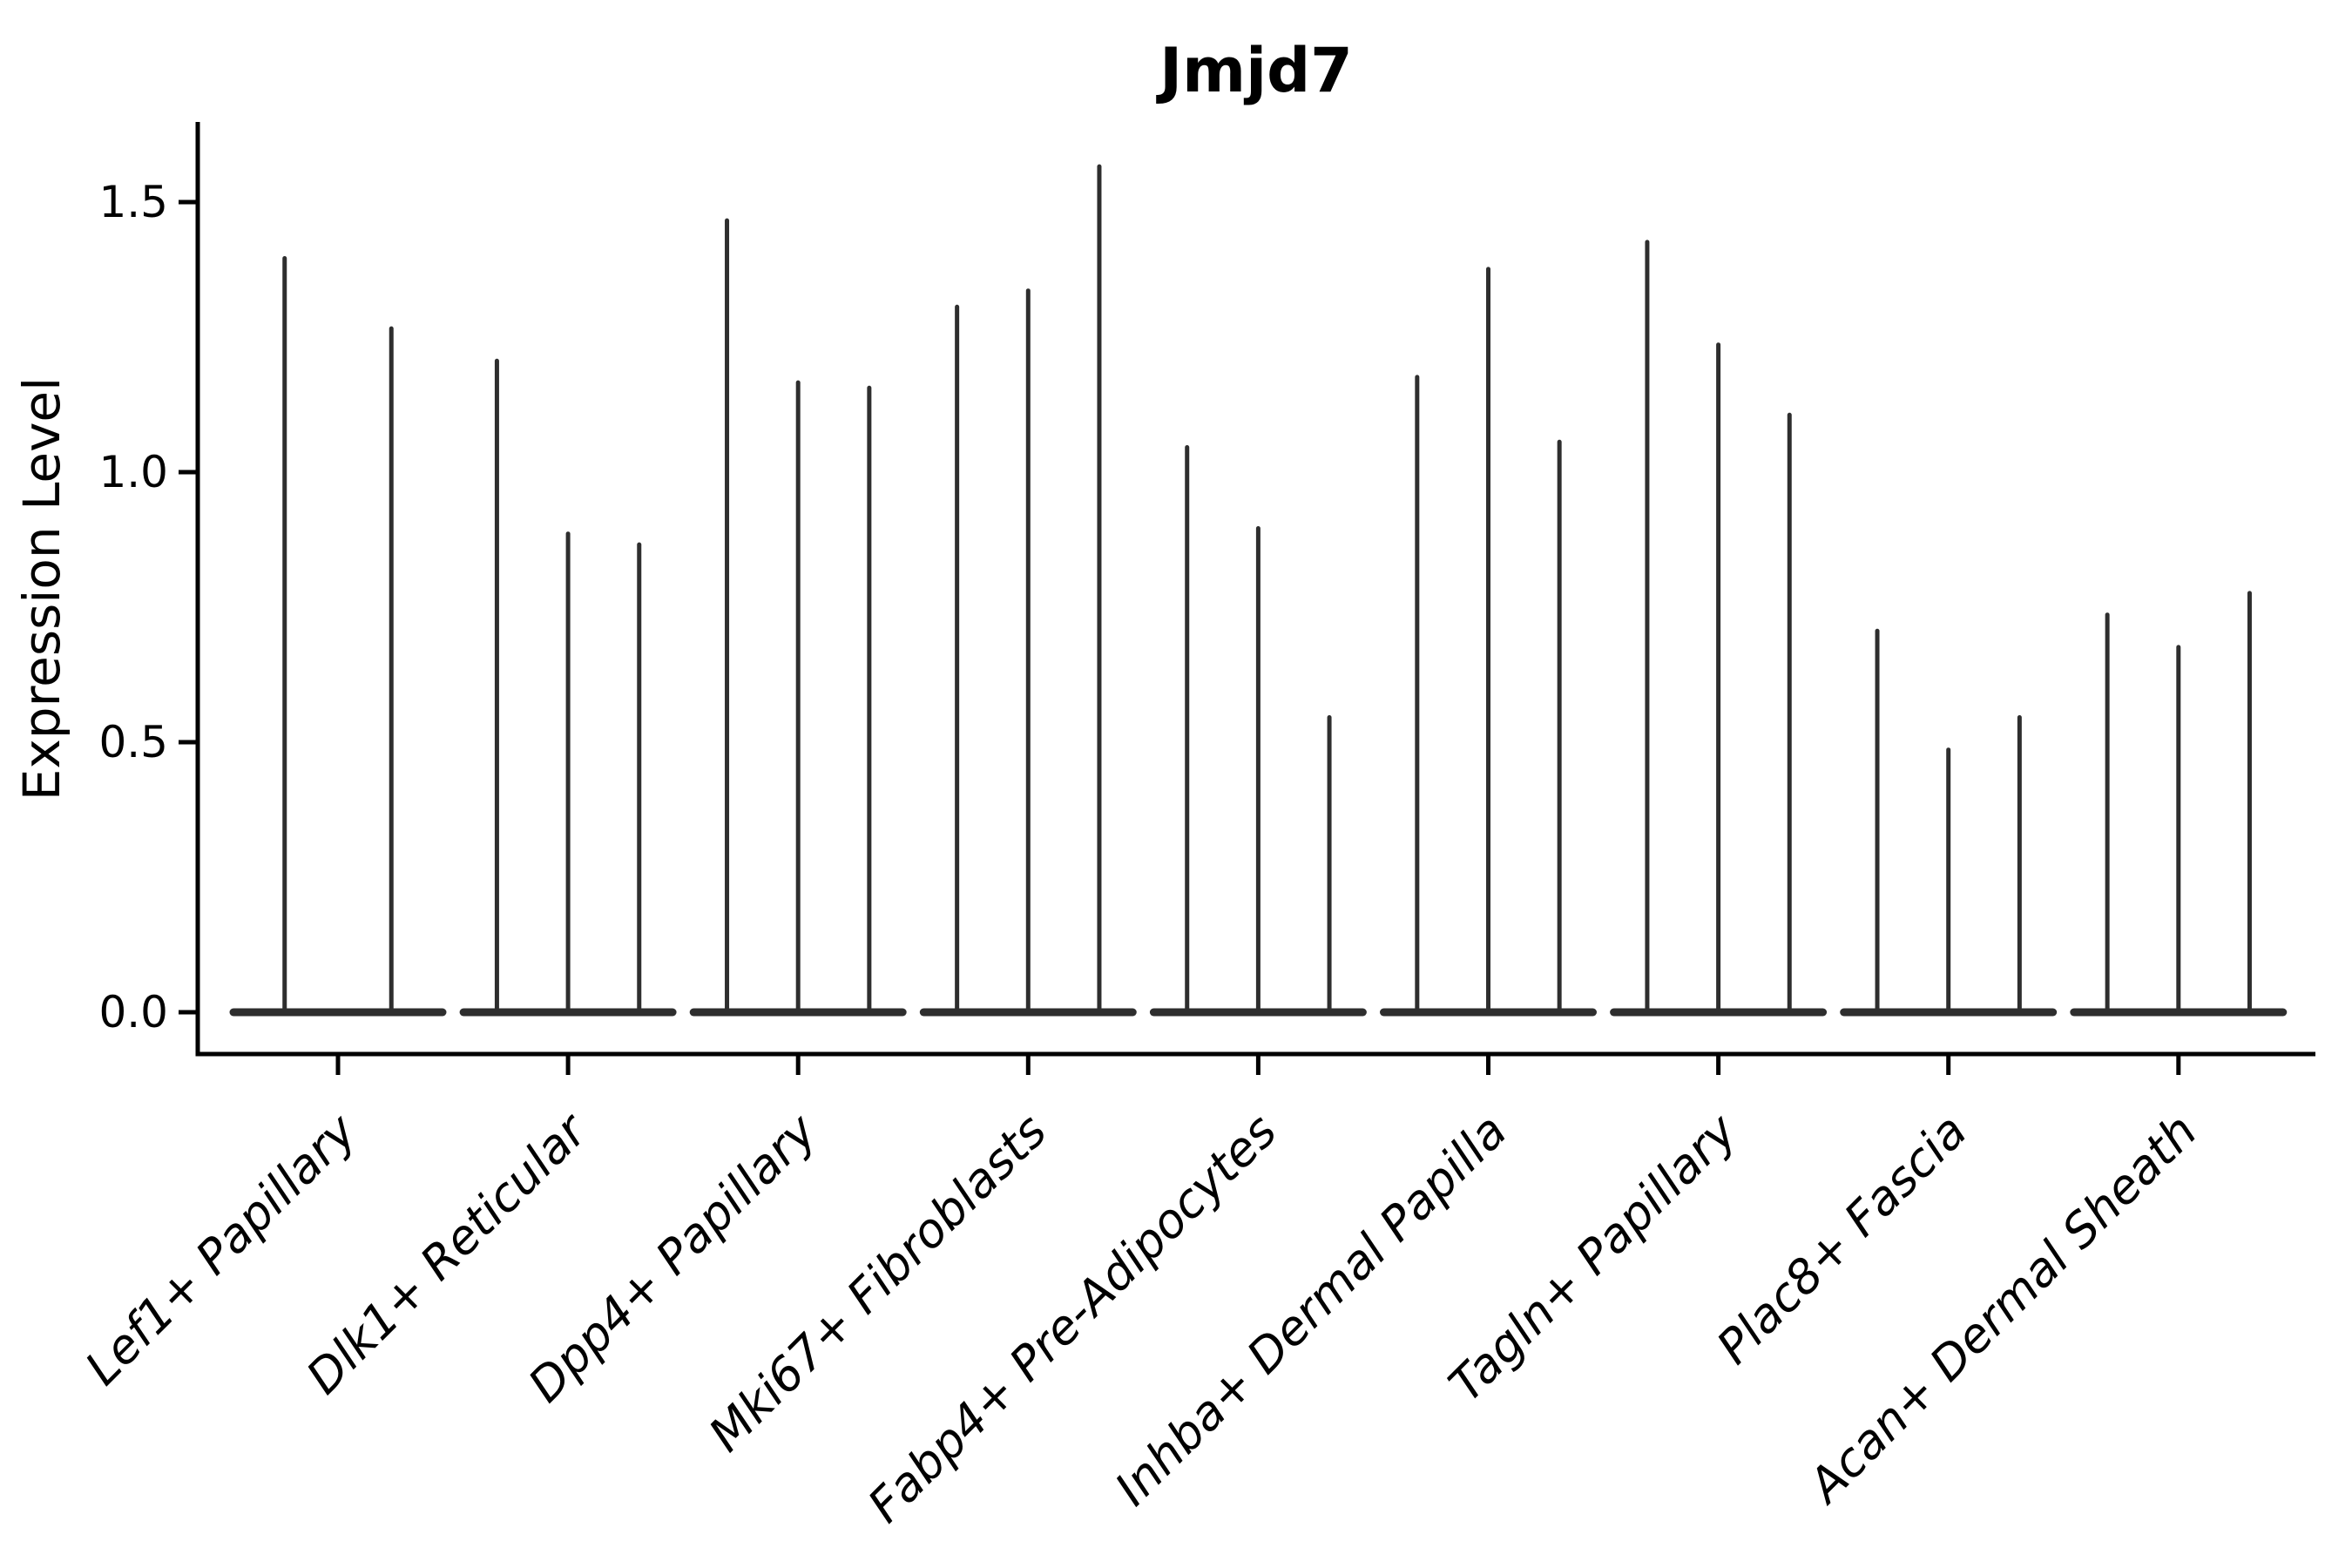  I want to click on chart-title: Jmjd7, so click(1254, 70).